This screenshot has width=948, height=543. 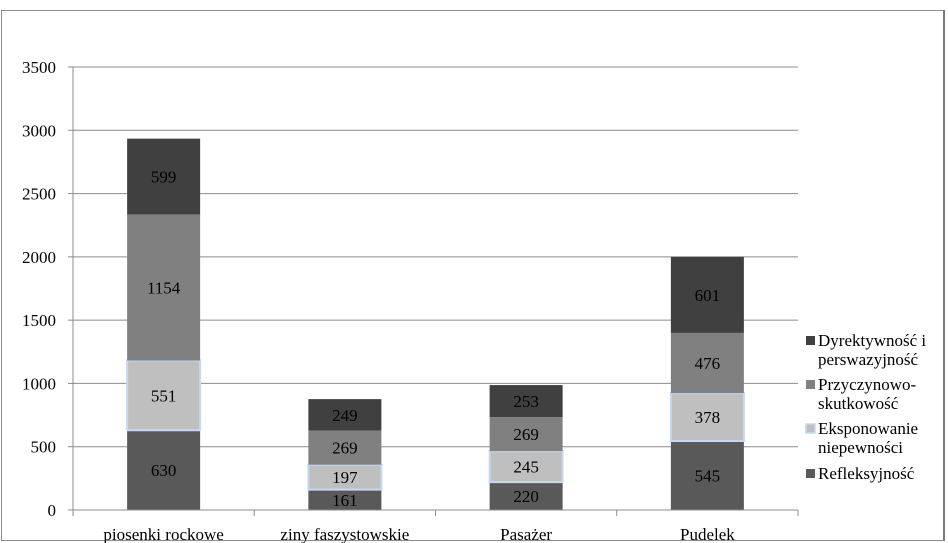 I want to click on legend-label: Eksponowanie, so click(x=868, y=428).